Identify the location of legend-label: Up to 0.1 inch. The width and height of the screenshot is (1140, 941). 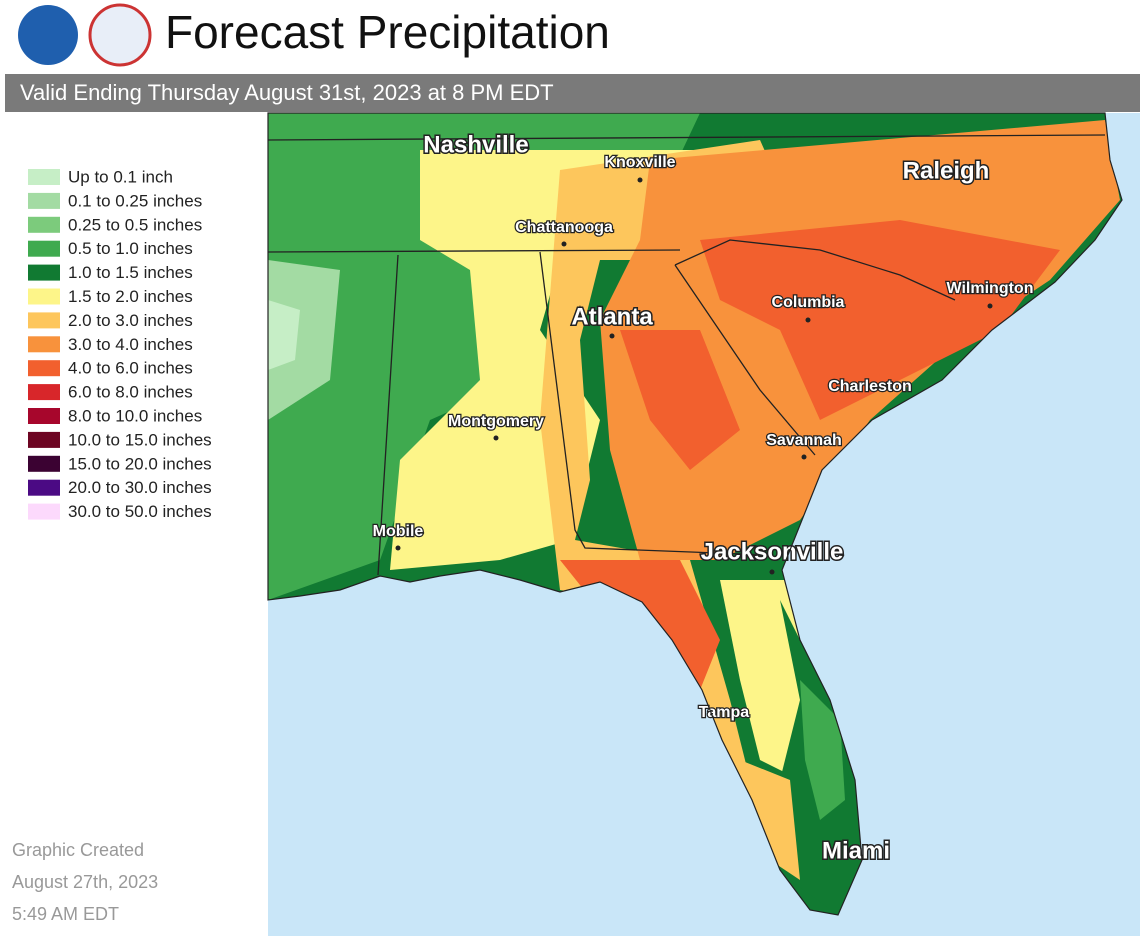
(120, 176).